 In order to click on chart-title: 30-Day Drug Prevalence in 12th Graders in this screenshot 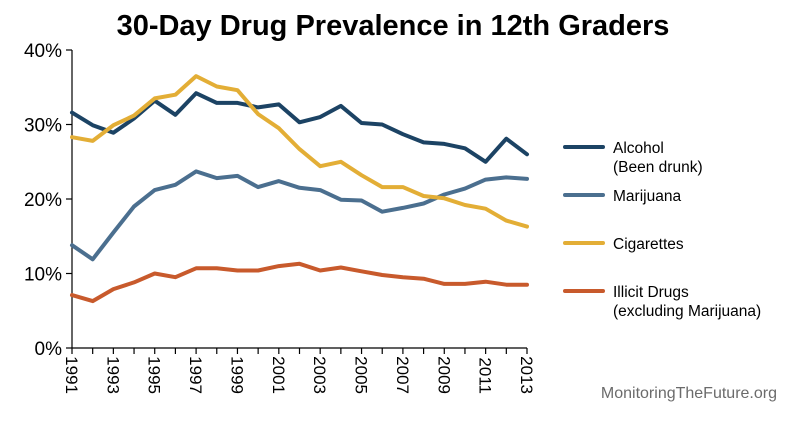, I will do `click(393, 26)`.